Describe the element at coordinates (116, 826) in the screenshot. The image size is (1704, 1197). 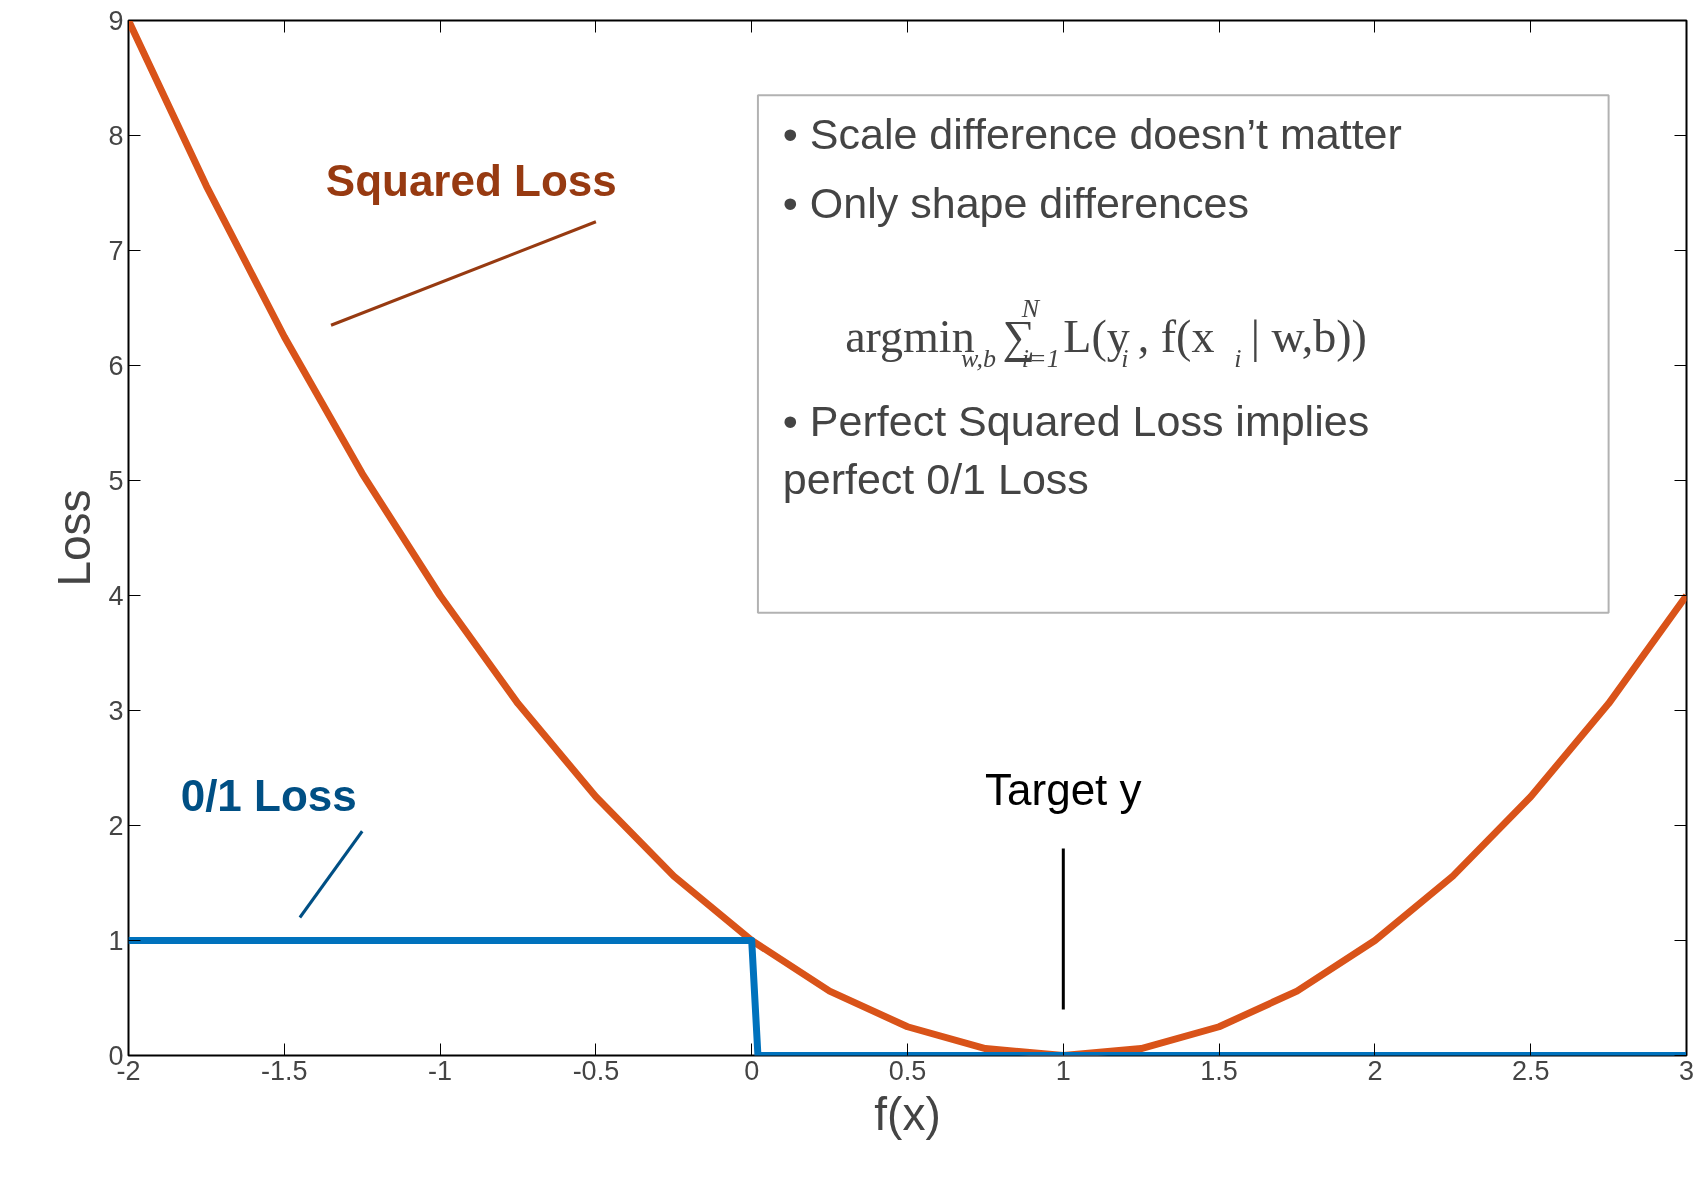
I see `y-tick-label: 2` at that location.